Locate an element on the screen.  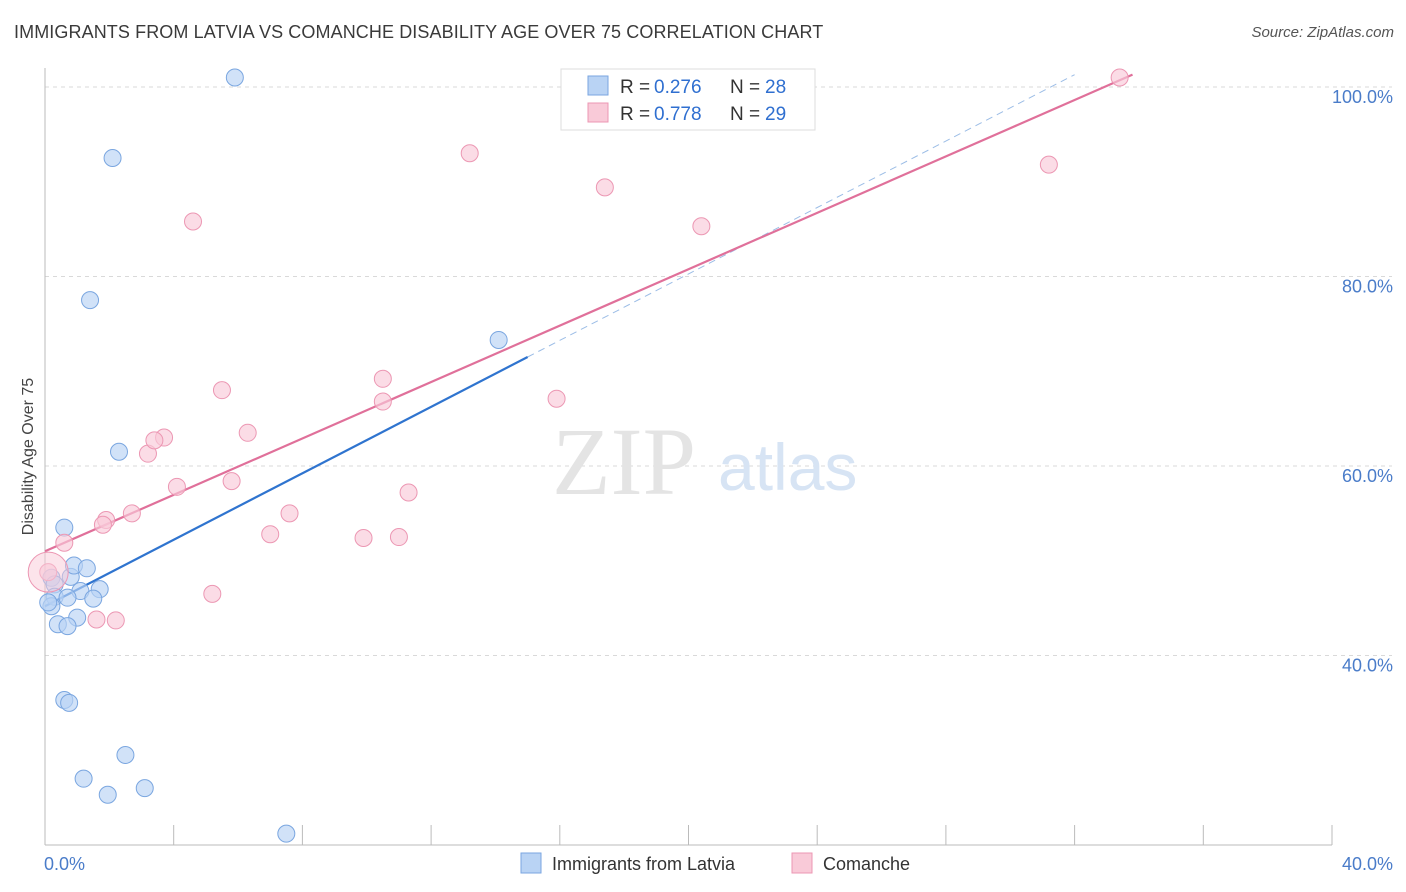
legend-r-label-latvia: R = is located at coordinates (635, 87).